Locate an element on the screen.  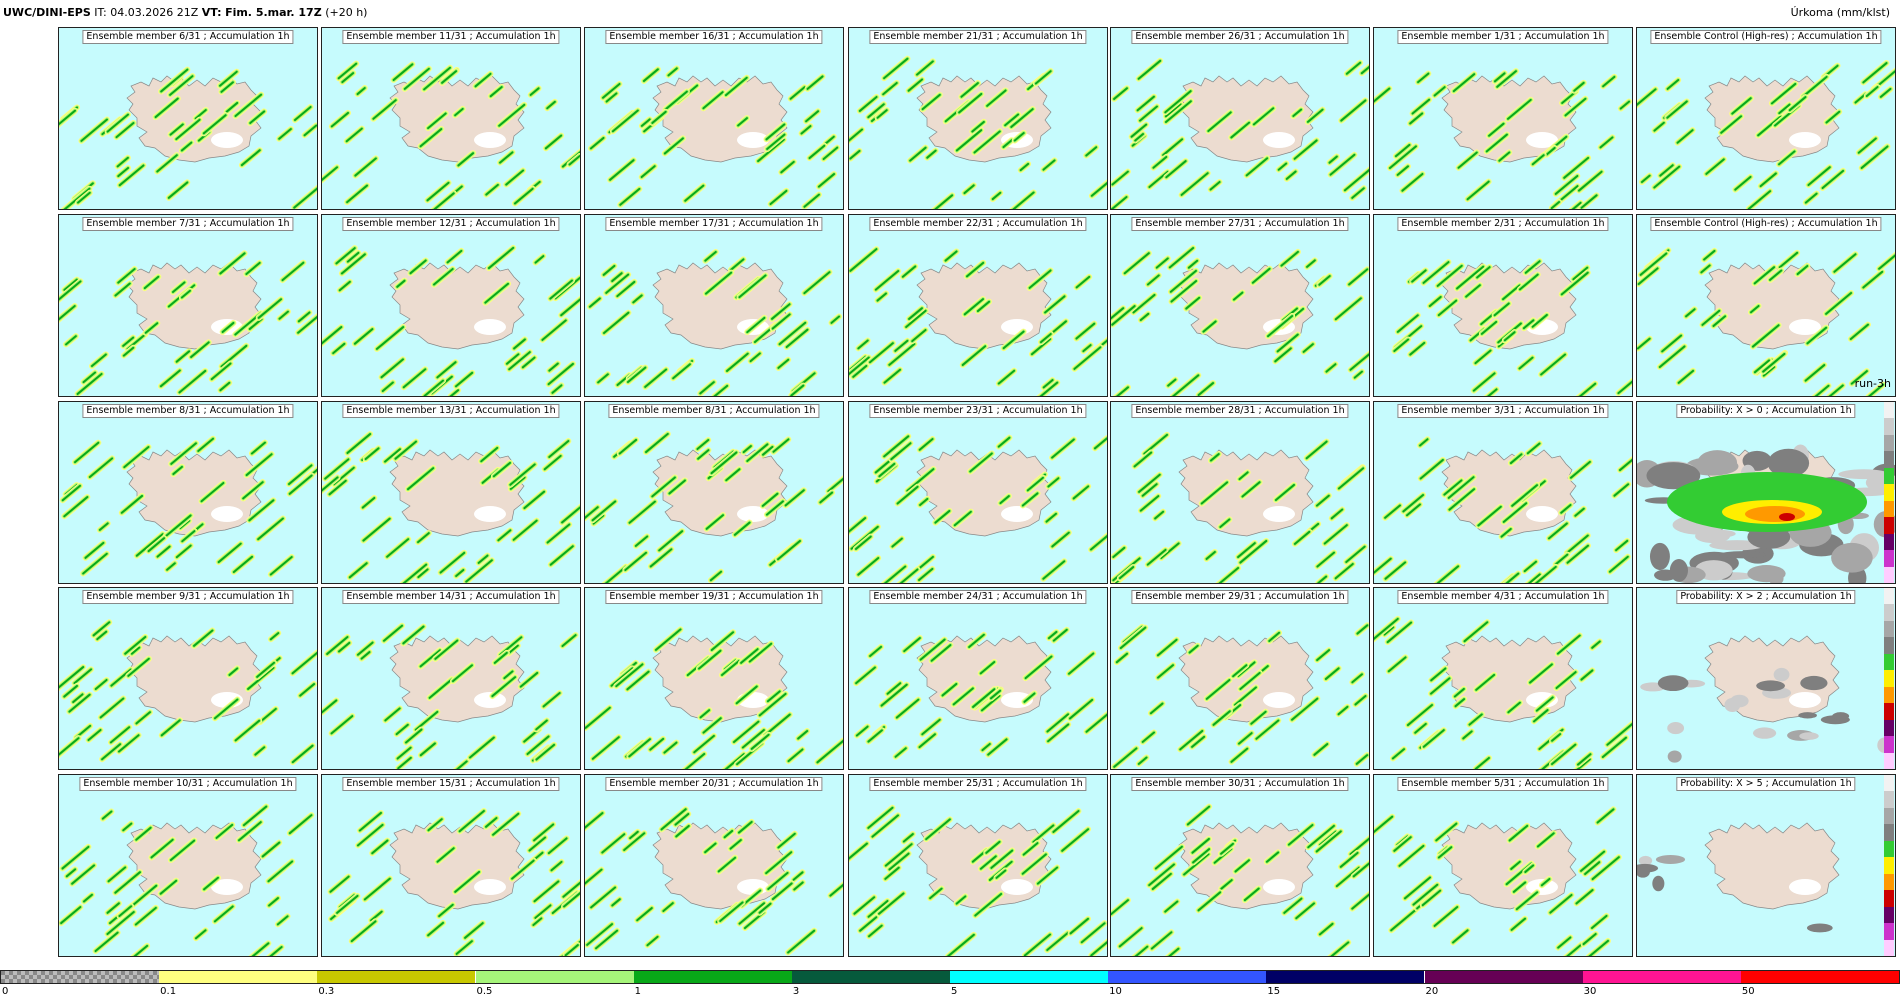
panel-title: Ensemble member 11/31 ; Accumulation 1h is located at coordinates (451, 37).